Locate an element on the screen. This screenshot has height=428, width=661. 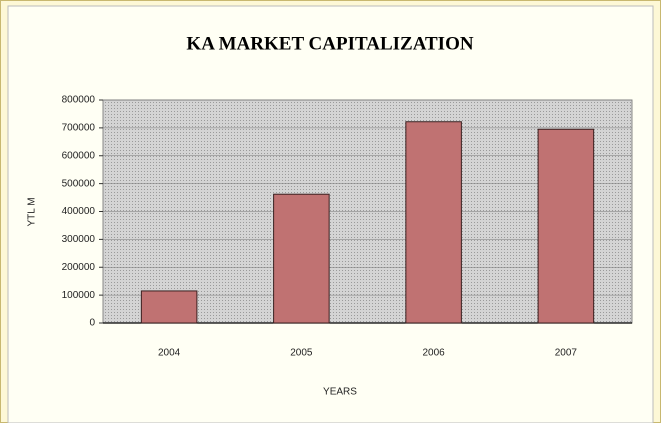
y-tick-label: 400000 is located at coordinates (79, 211).